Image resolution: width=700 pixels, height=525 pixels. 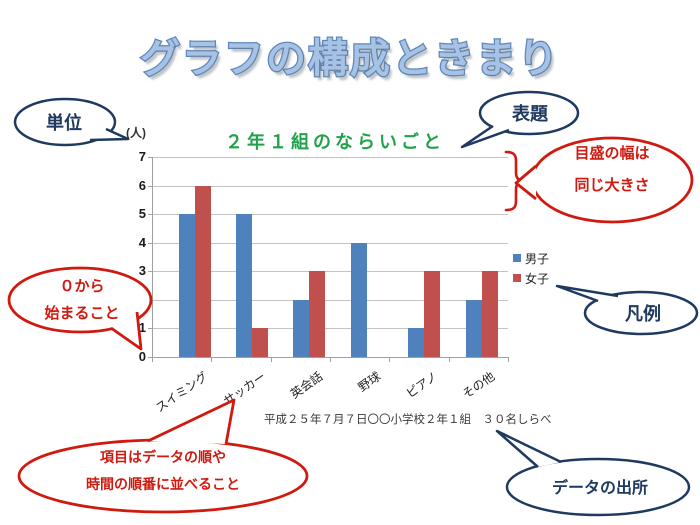 I want to click on legend-item: 男子, so click(x=531, y=258).